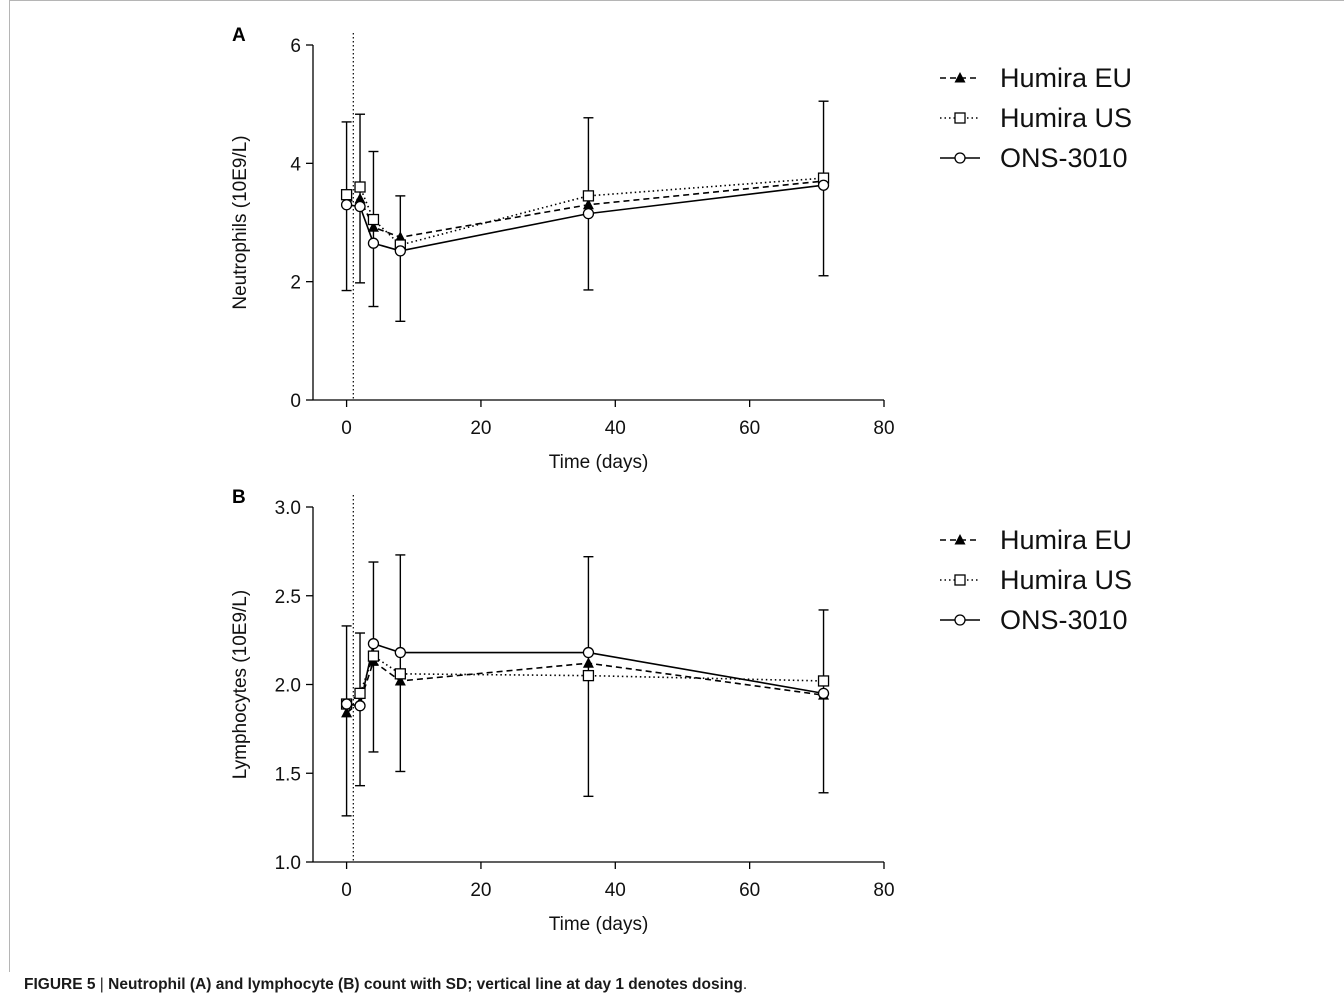  What do you see at coordinates (295, 401) in the screenshot?
I see `y-tick-label: 0` at bounding box center [295, 401].